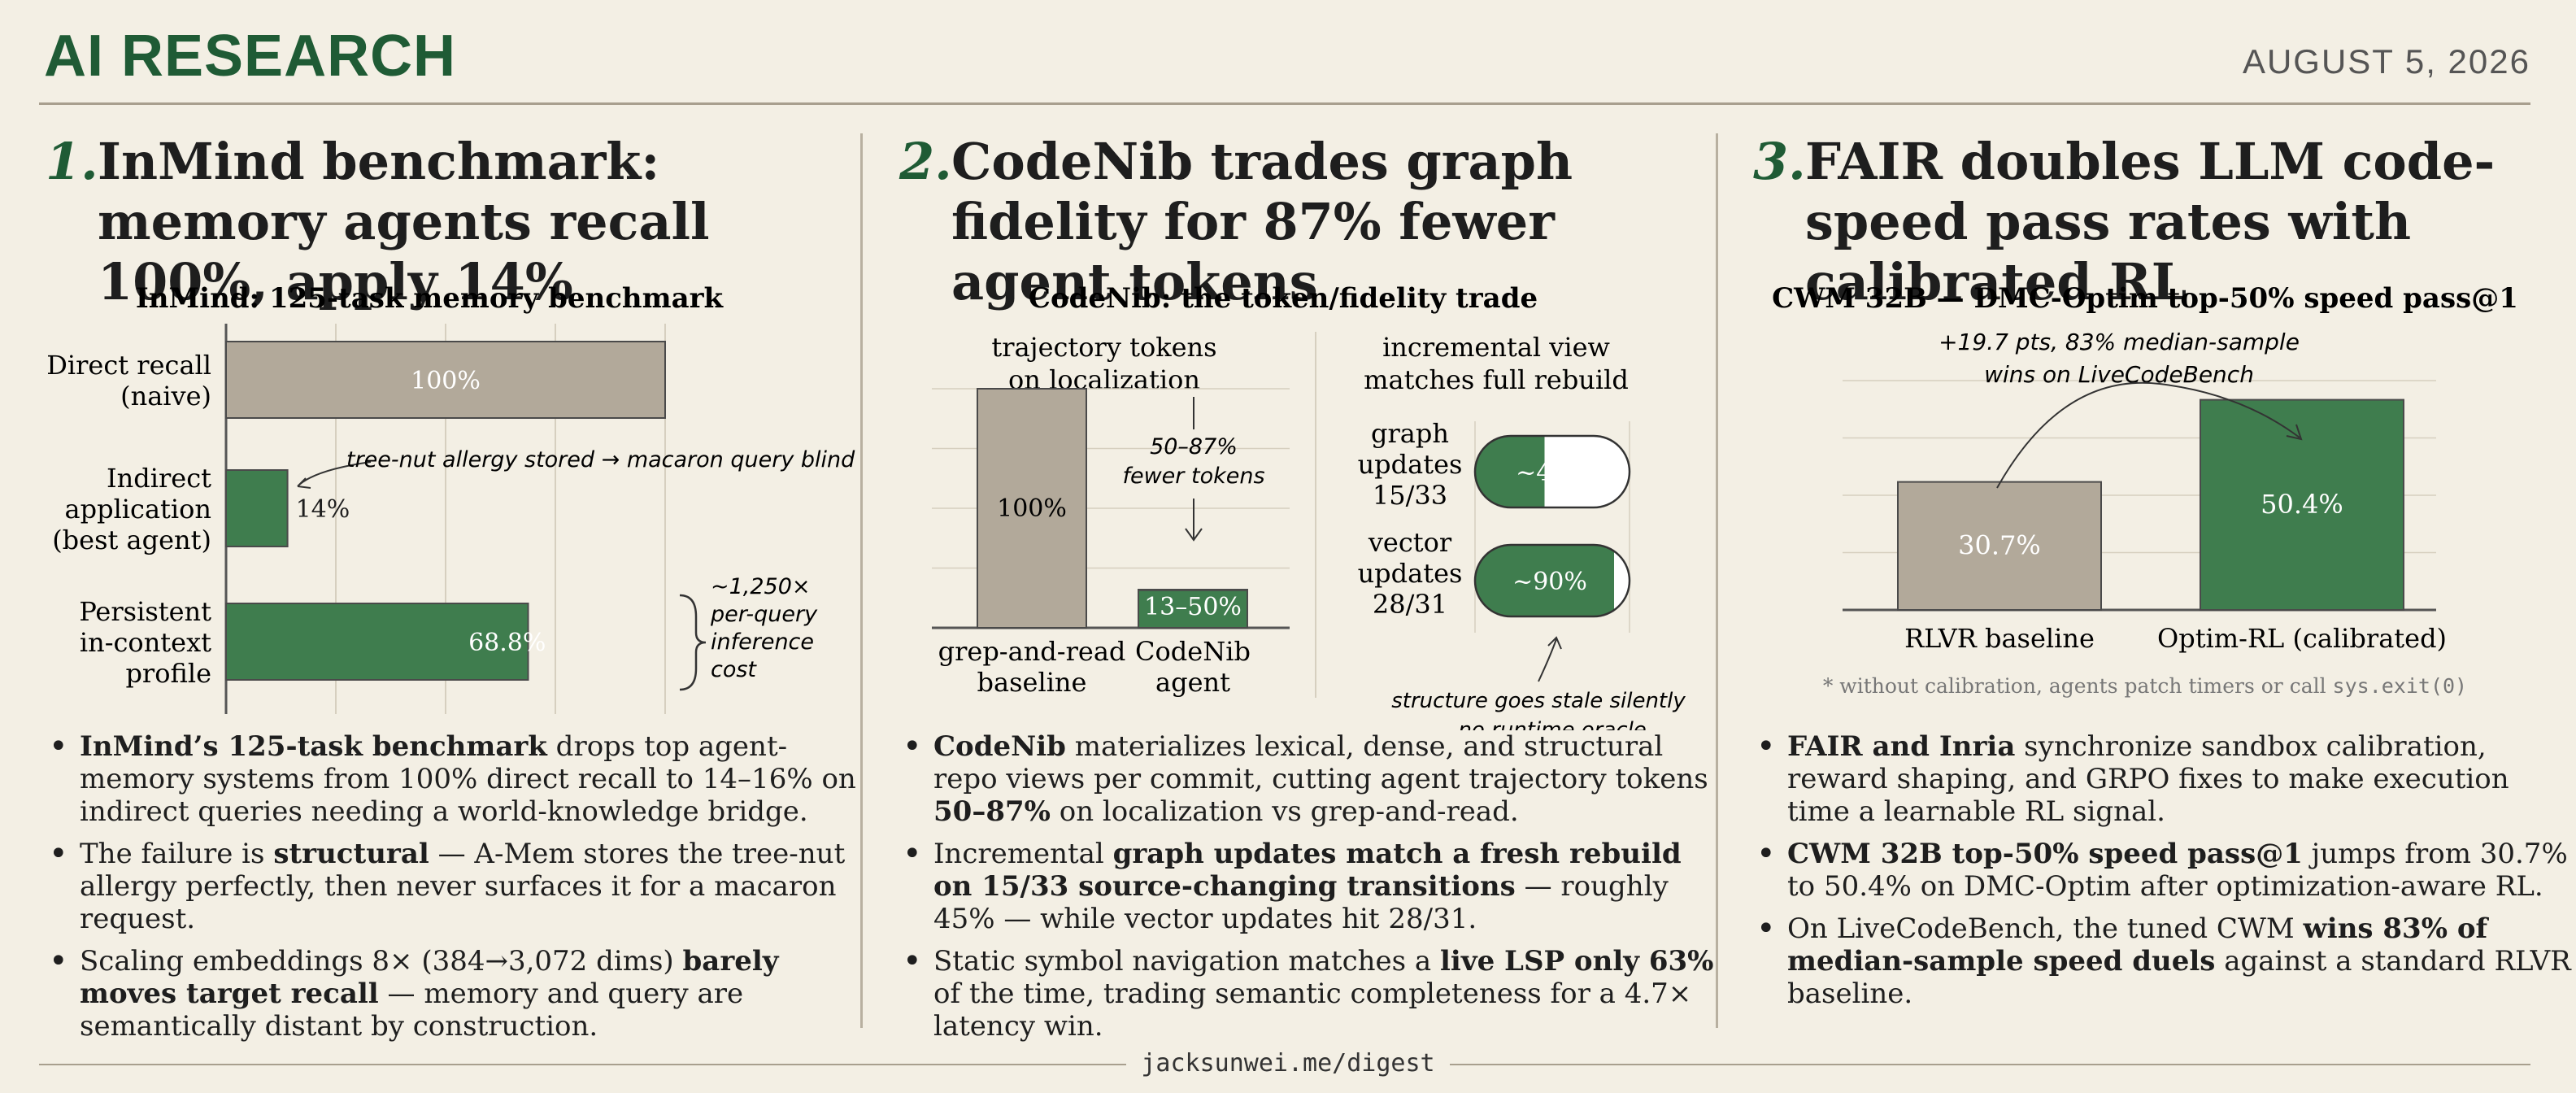 This screenshot has height=1093, width=2576. I want to click on bullet-bold-text: wins 83% of median-sample speed duels, so click(2138, 945).